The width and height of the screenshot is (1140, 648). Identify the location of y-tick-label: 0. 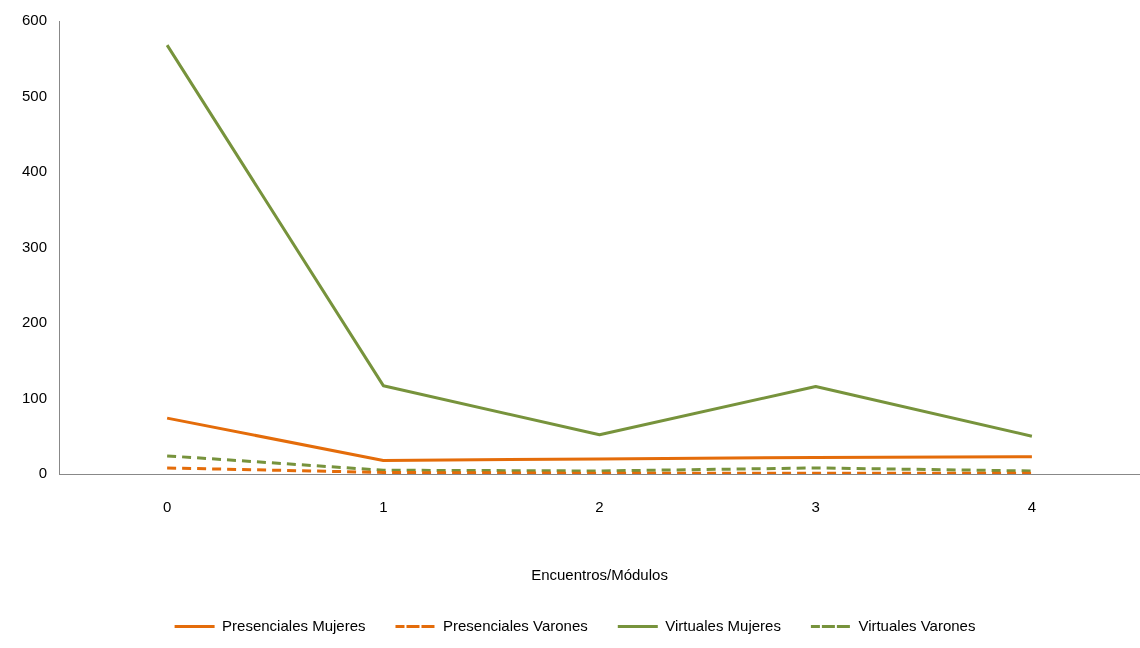
(43, 473).